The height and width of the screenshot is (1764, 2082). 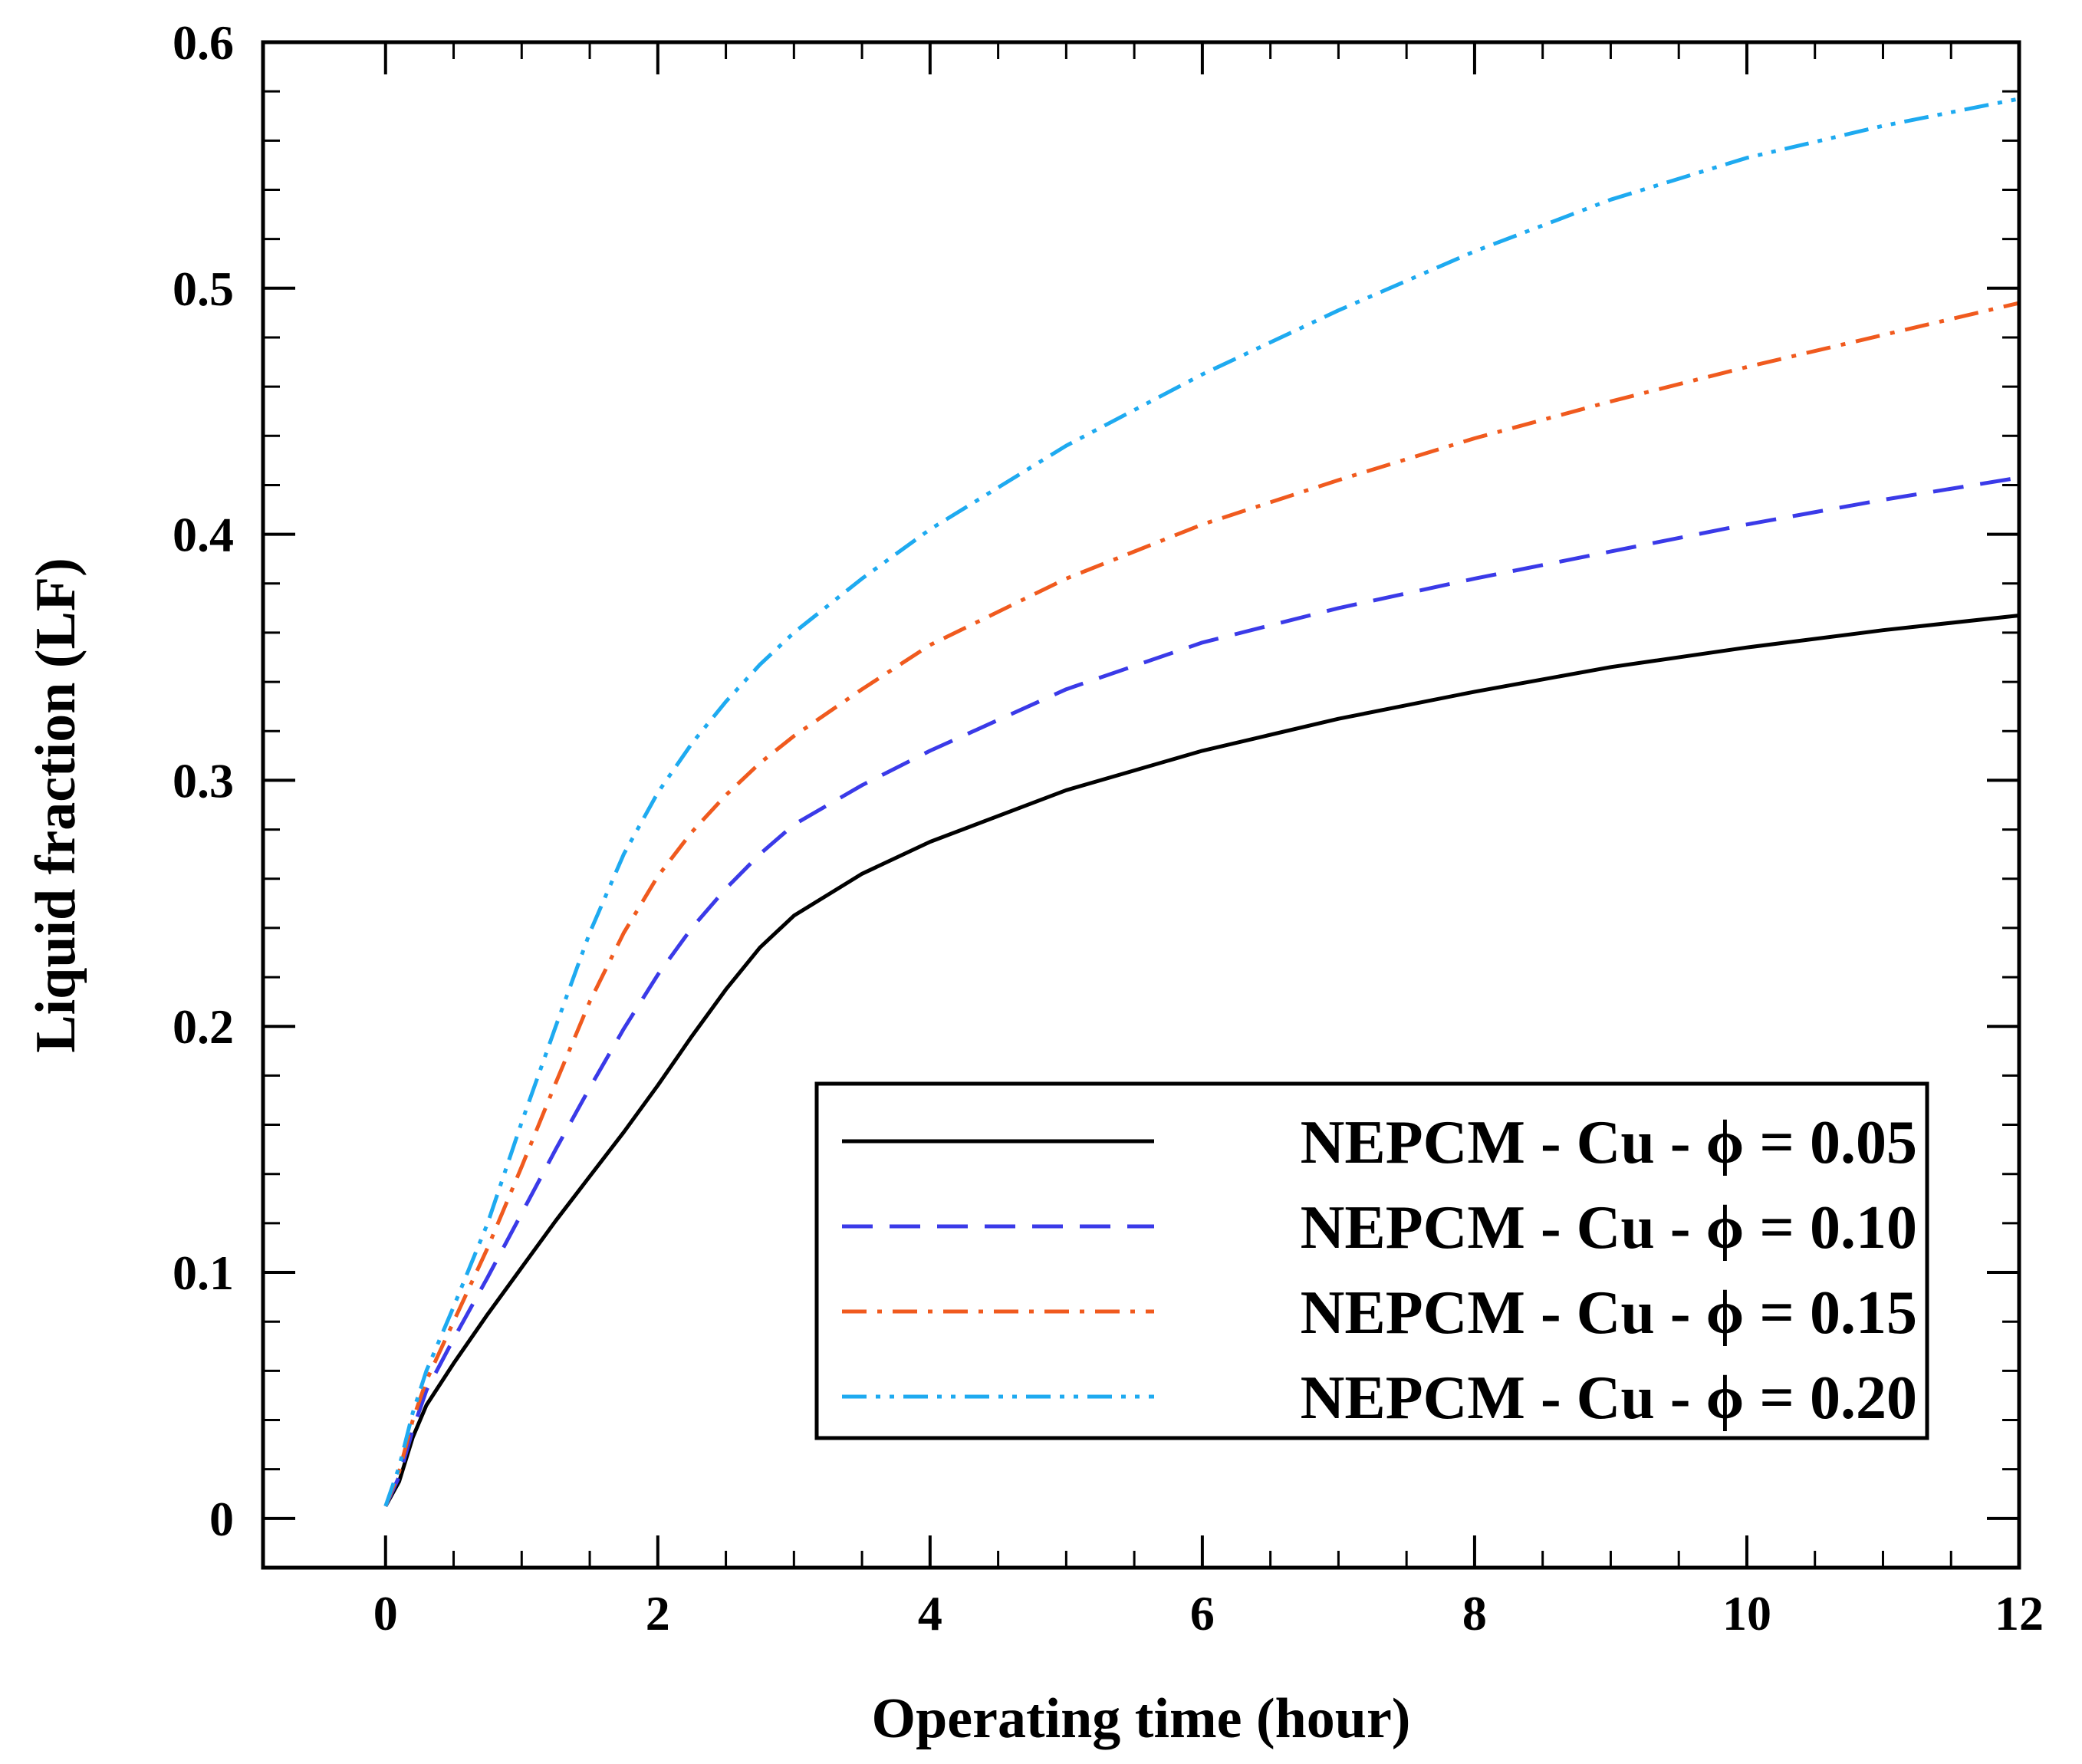 What do you see at coordinates (1609, 1313) in the screenshot?
I see `legend-label-3: NEPCM - Cu - ϕ = 0.15` at bounding box center [1609, 1313].